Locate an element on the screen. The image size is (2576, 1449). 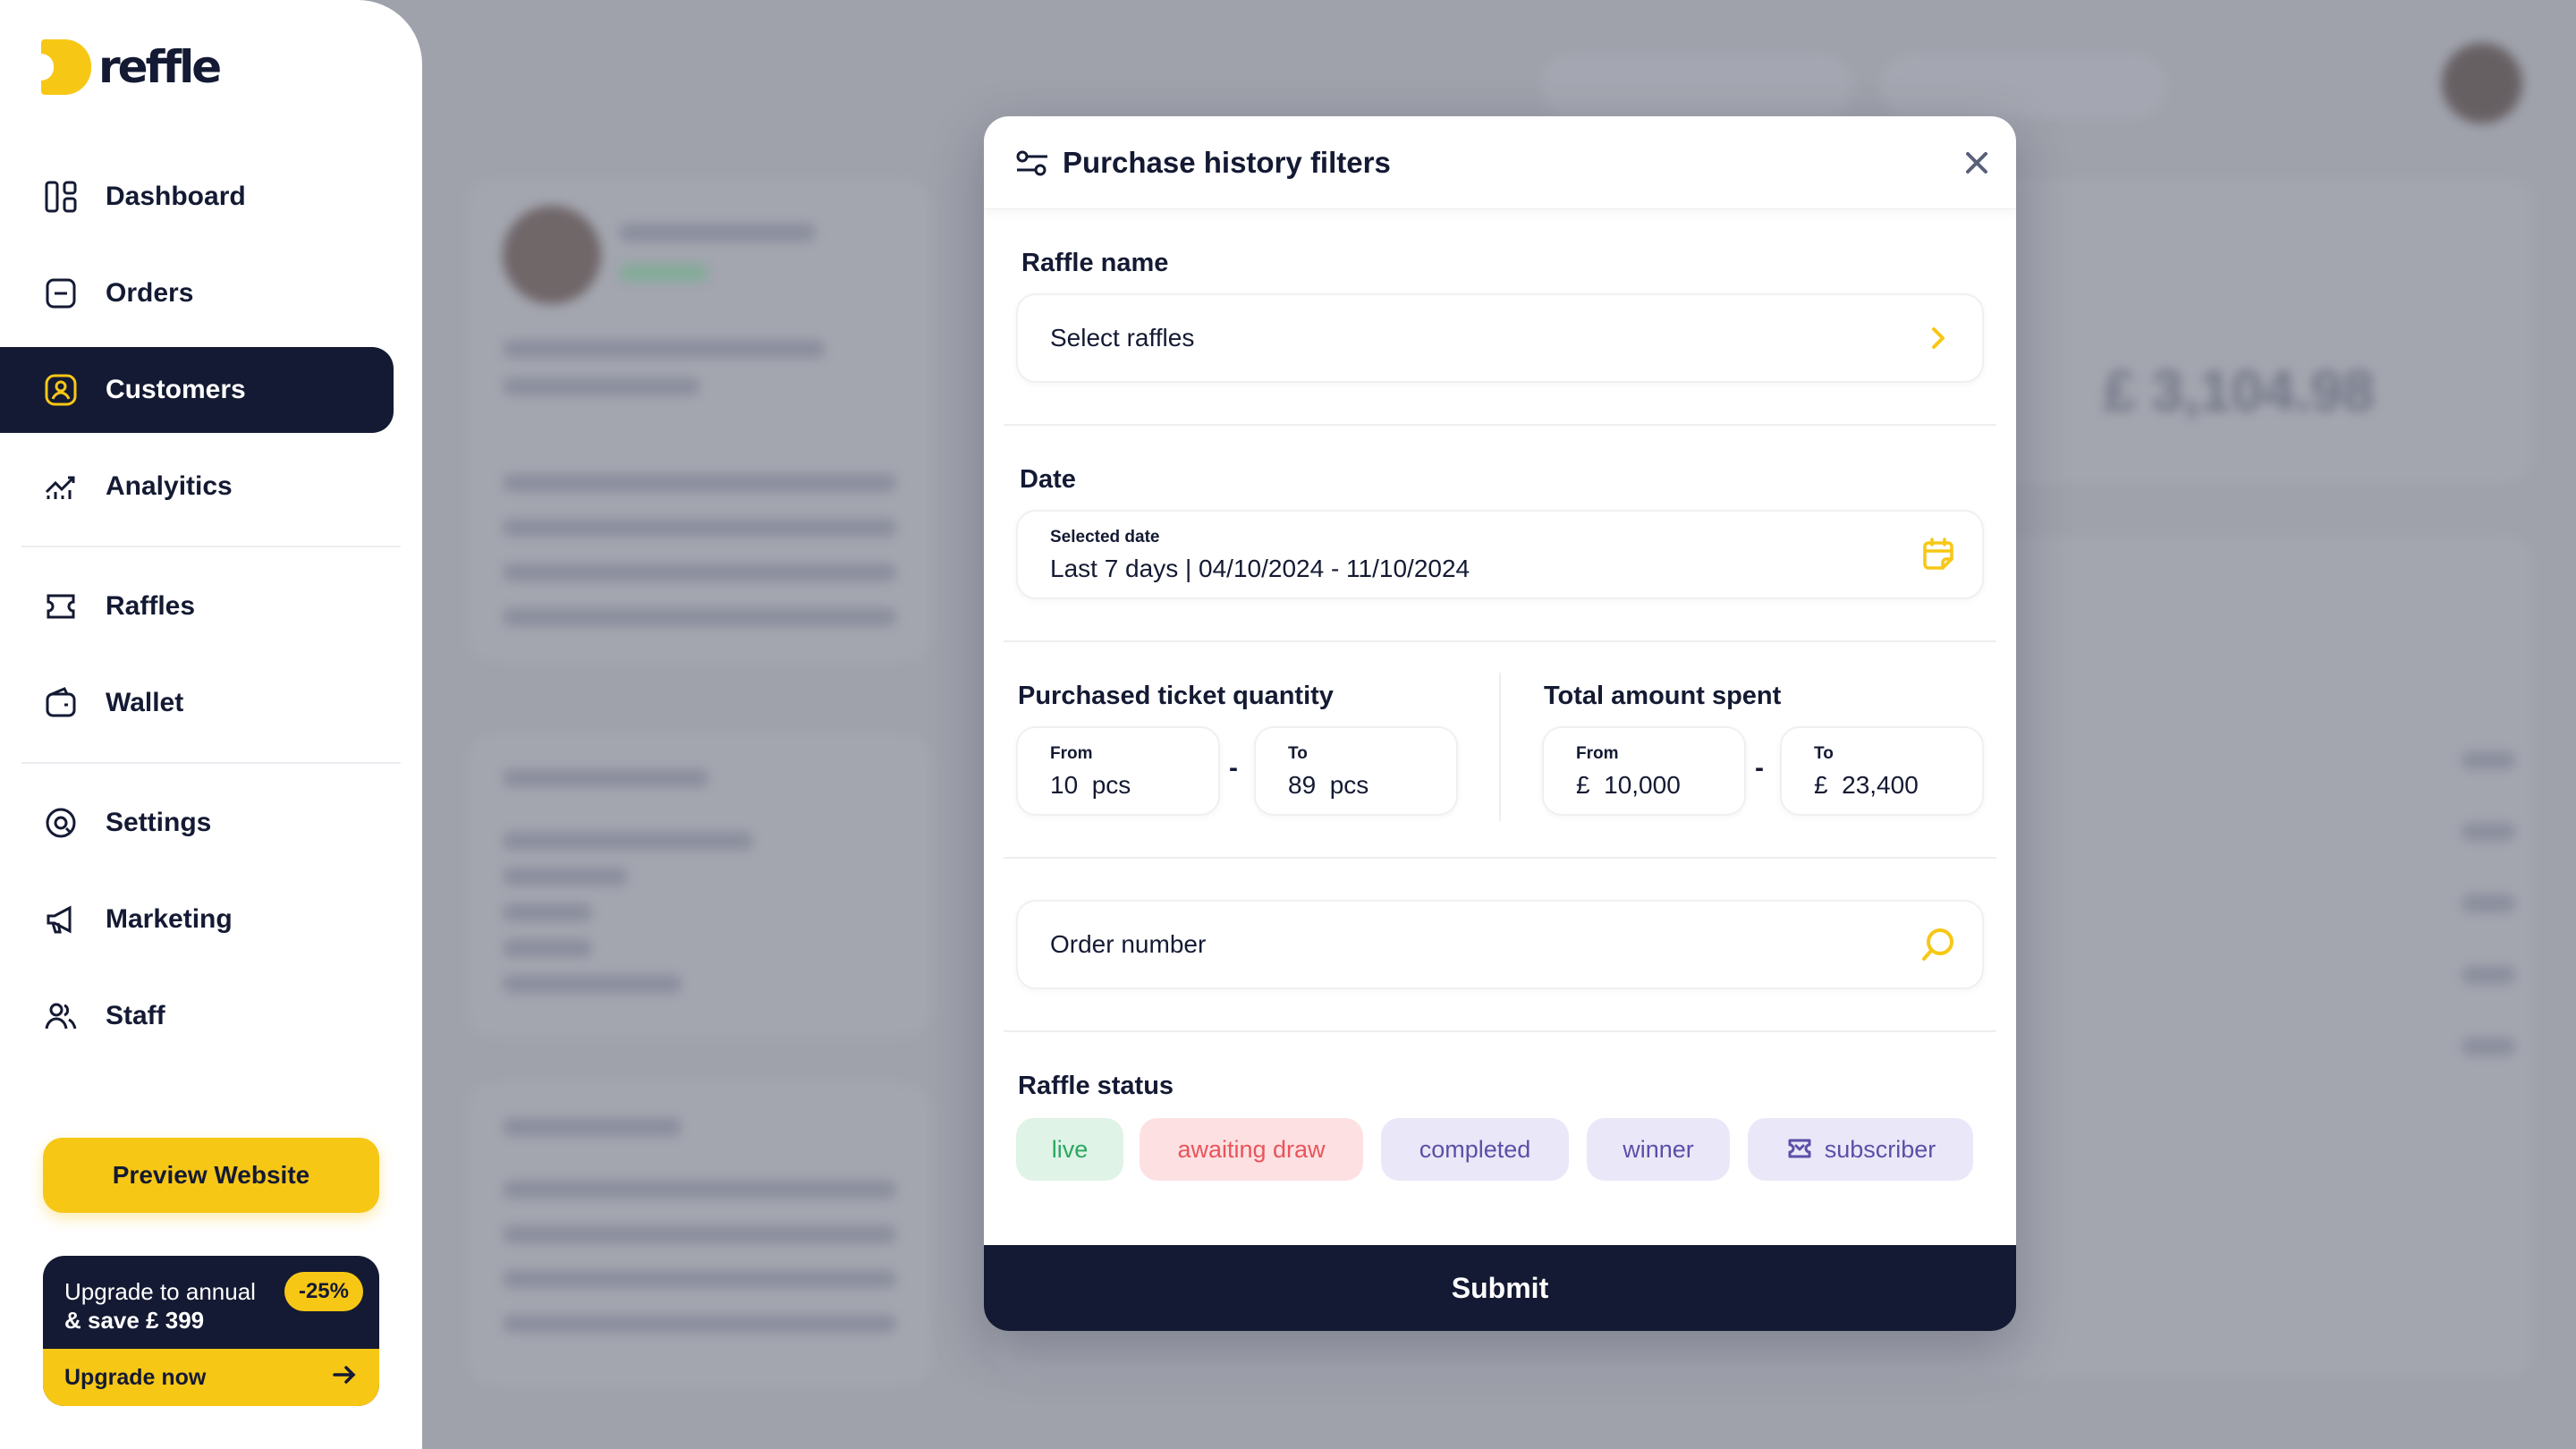
sidebar-item-raffles: Raffles is located at coordinates (197, 606).